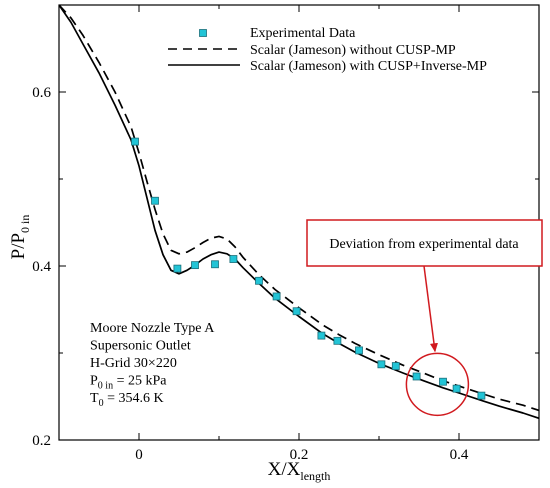  I want to click on y-axis-label: P/P0 in, so click(20, 237).